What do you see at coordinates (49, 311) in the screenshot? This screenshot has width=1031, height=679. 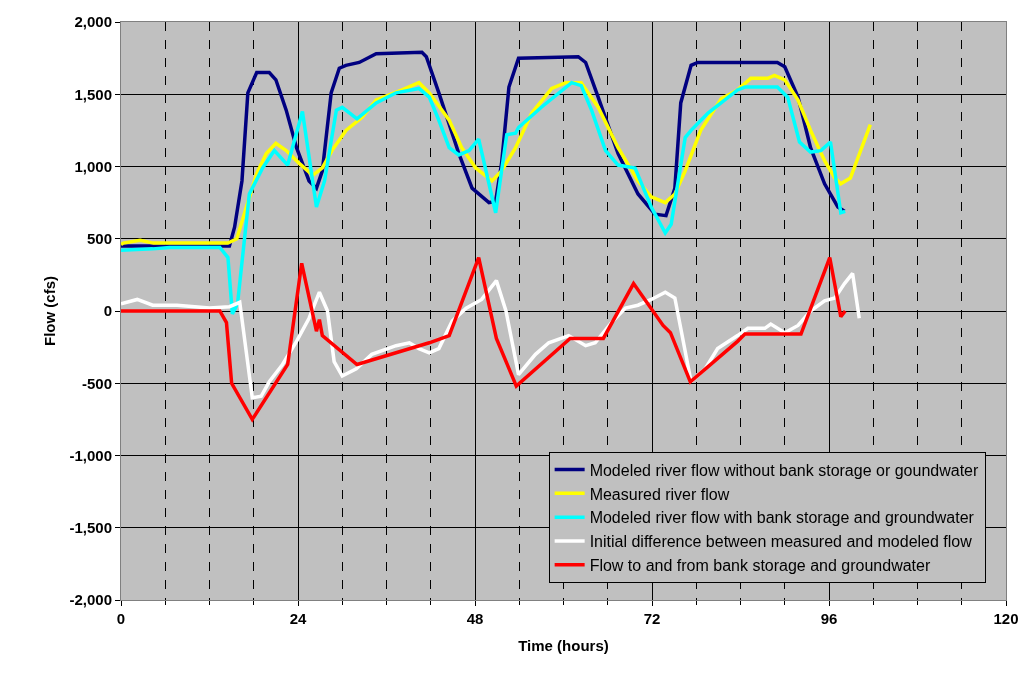 I see `y-axis-title: Flow (cfs)` at bounding box center [49, 311].